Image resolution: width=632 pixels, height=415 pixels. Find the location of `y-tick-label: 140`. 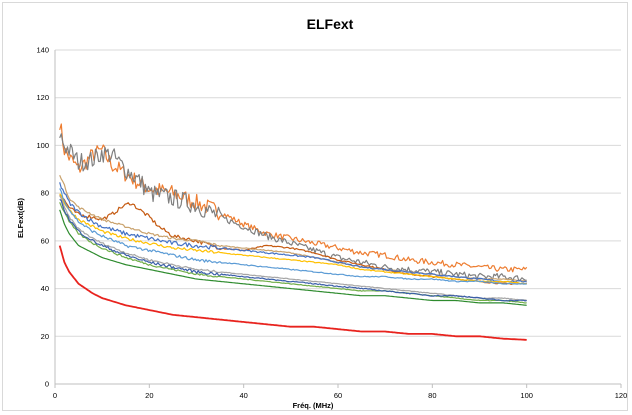

y-tick-label: 140 is located at coordinates (42, 50).